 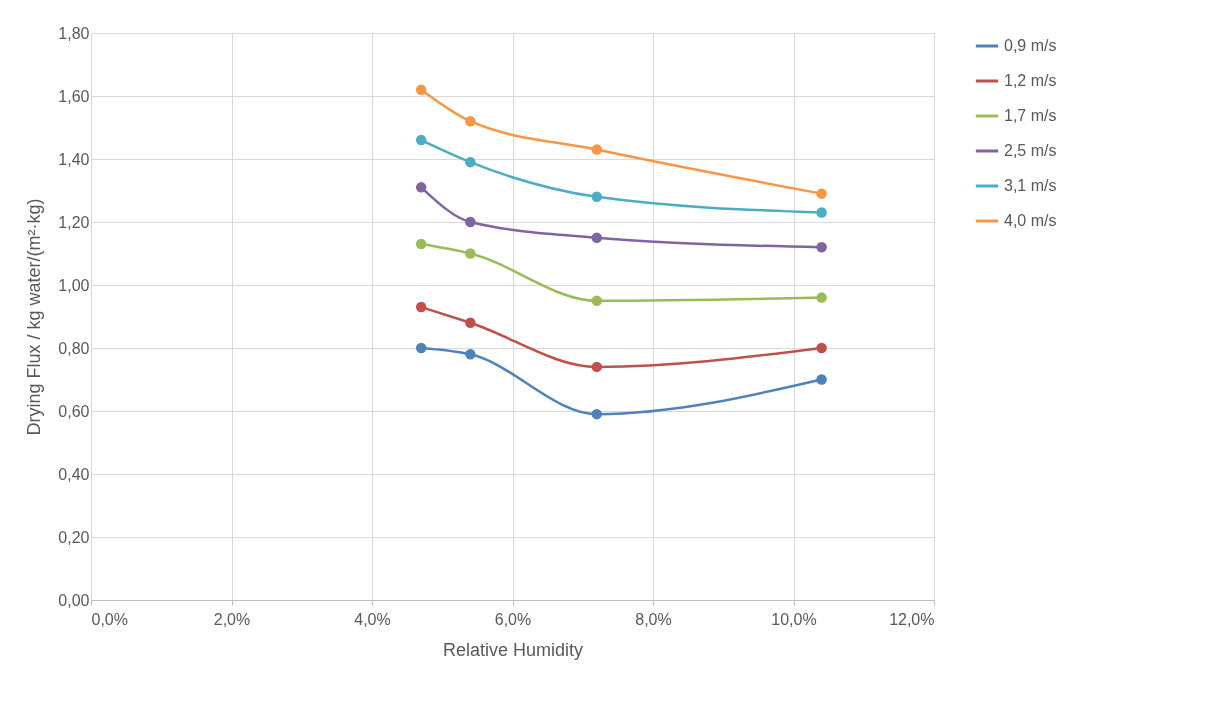 What do you see at coordinates (74, 600) in the screenshot?
I see `y-tick-label: 0,00` at bounding box center [74, 600].